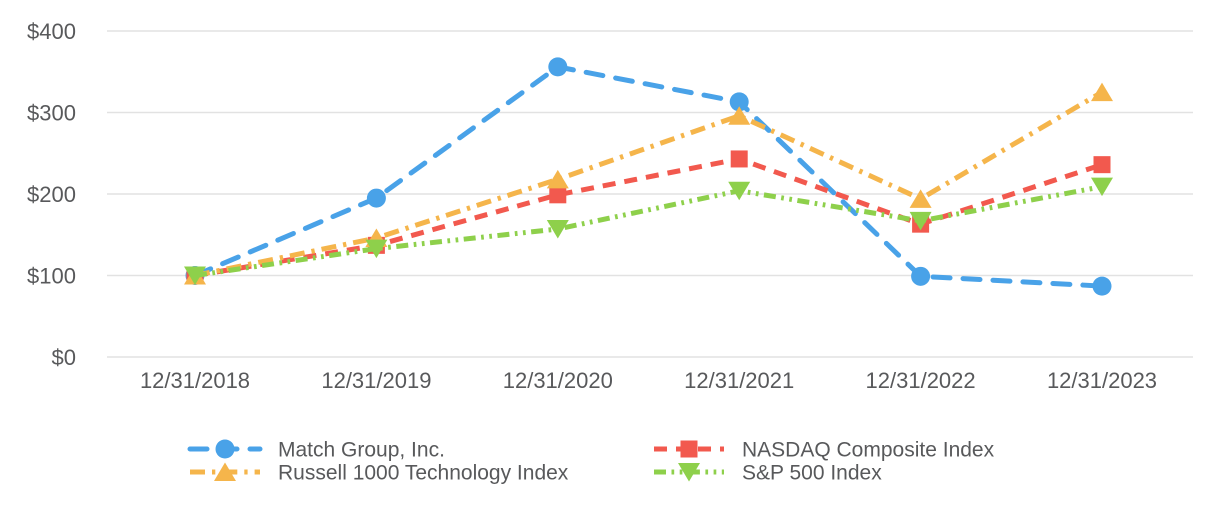 This screenshot has height=520, width=1224. I want to click on y-tick-label: $200, so click(51, 194).